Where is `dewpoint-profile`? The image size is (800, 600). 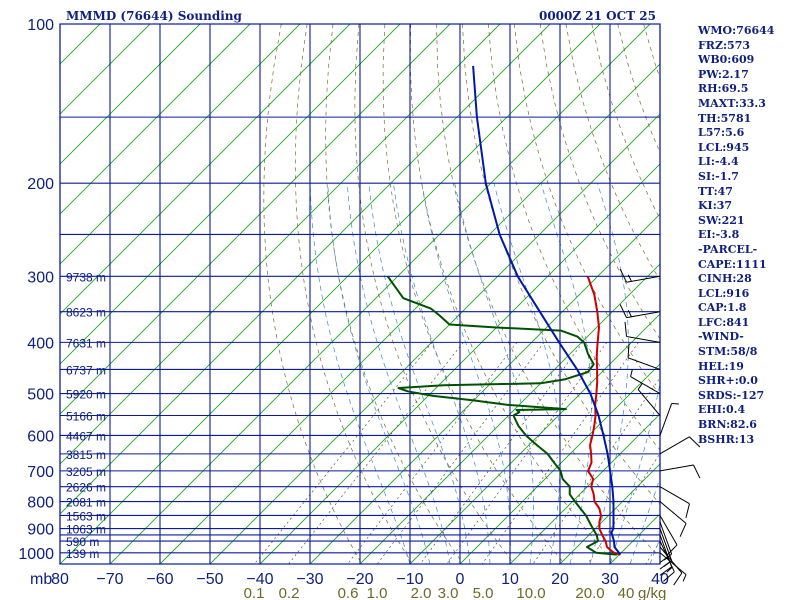
dewpoint-profile is located at coordinates (501, 415).